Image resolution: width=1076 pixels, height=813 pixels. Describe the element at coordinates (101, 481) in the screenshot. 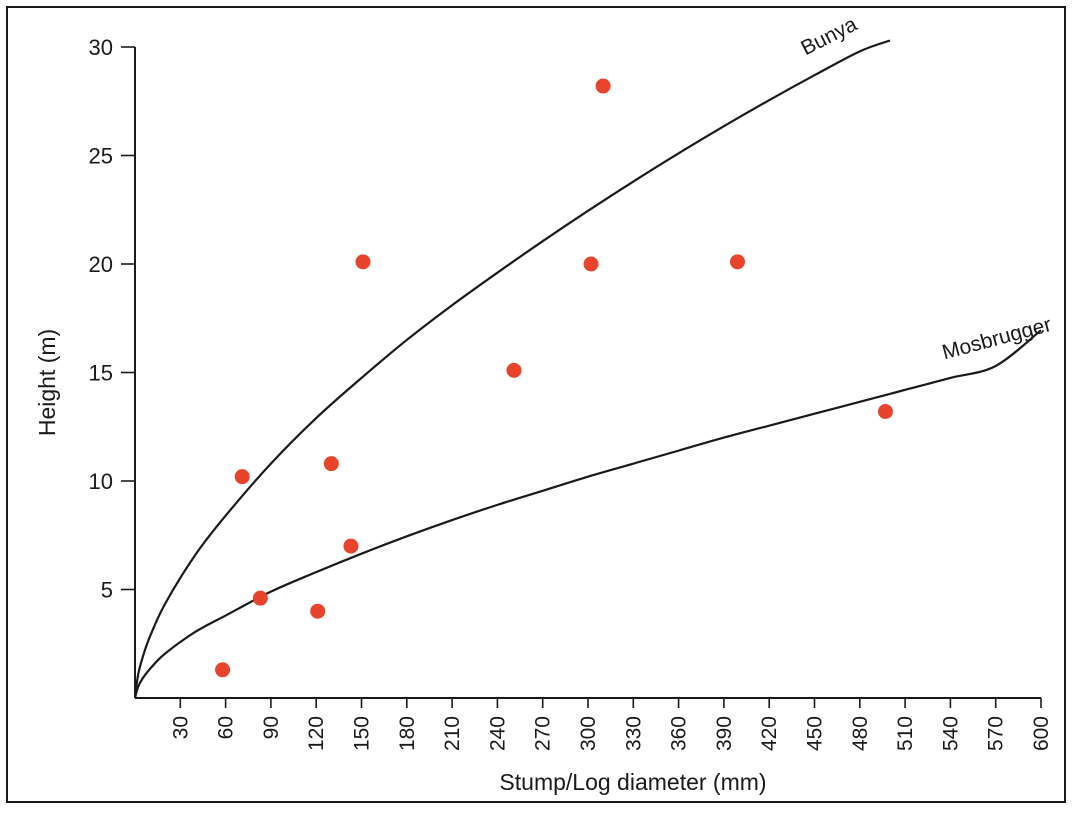

I see `y-tick-label: 10` at that location.